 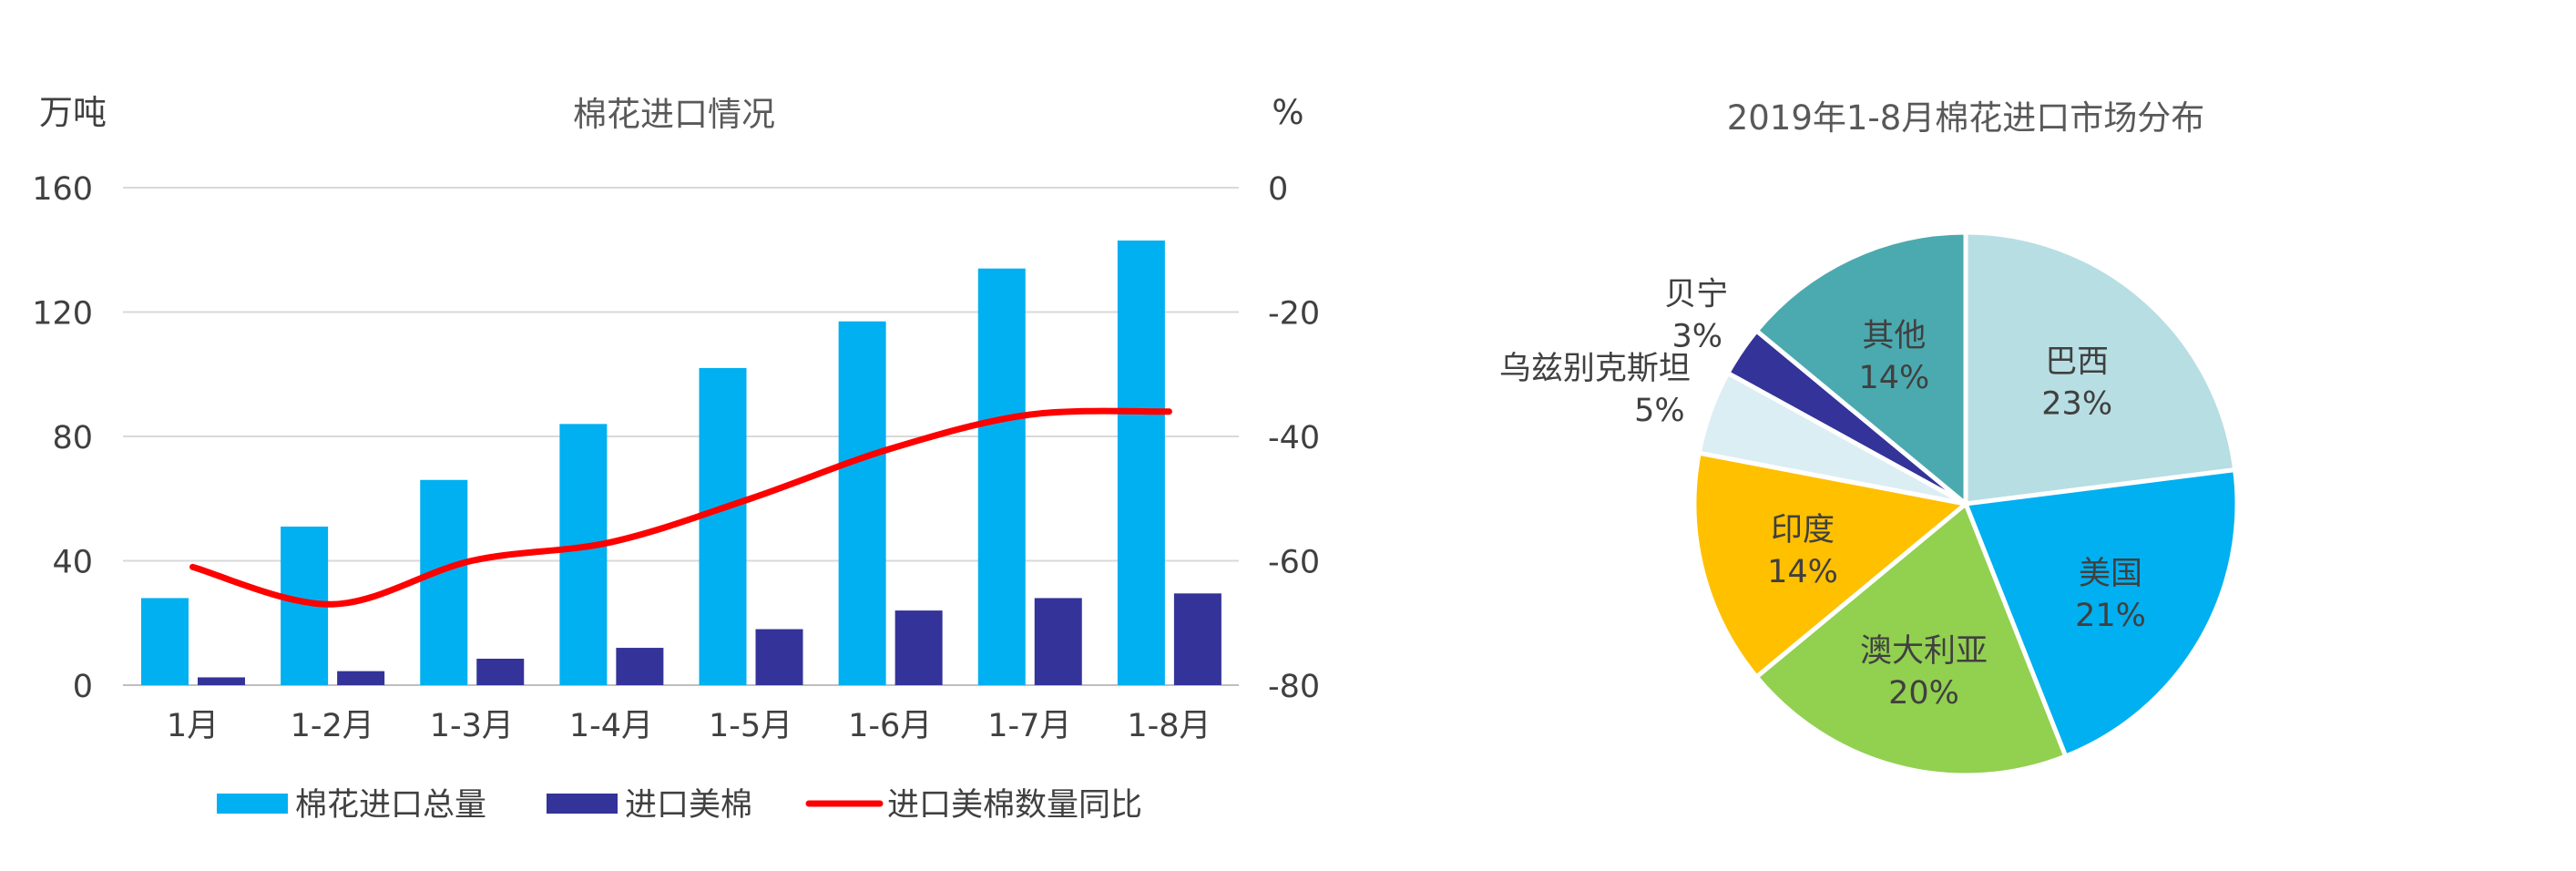 I want to click on x-tick-label: 1-8月, so click(x=1169, y=726).